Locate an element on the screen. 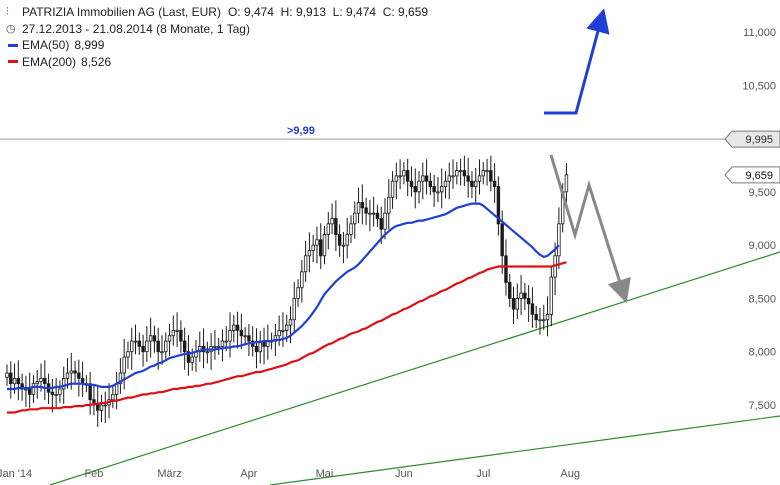 Image resolution: width=780 pixels, height=485 pixels. x-tick-label: Jan '14 is located at coordinates (16, 474).